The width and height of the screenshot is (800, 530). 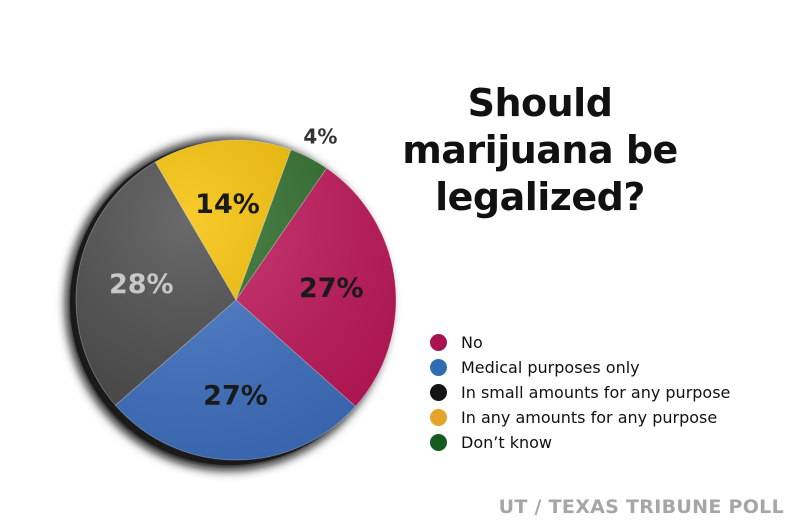 I want to click on legend-item-no: No, so click(x=580, y=342).